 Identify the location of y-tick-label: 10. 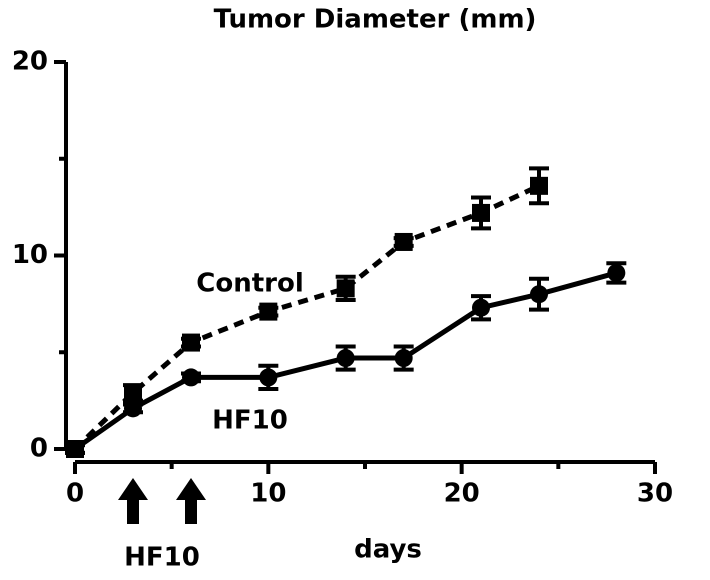
(30, 255).